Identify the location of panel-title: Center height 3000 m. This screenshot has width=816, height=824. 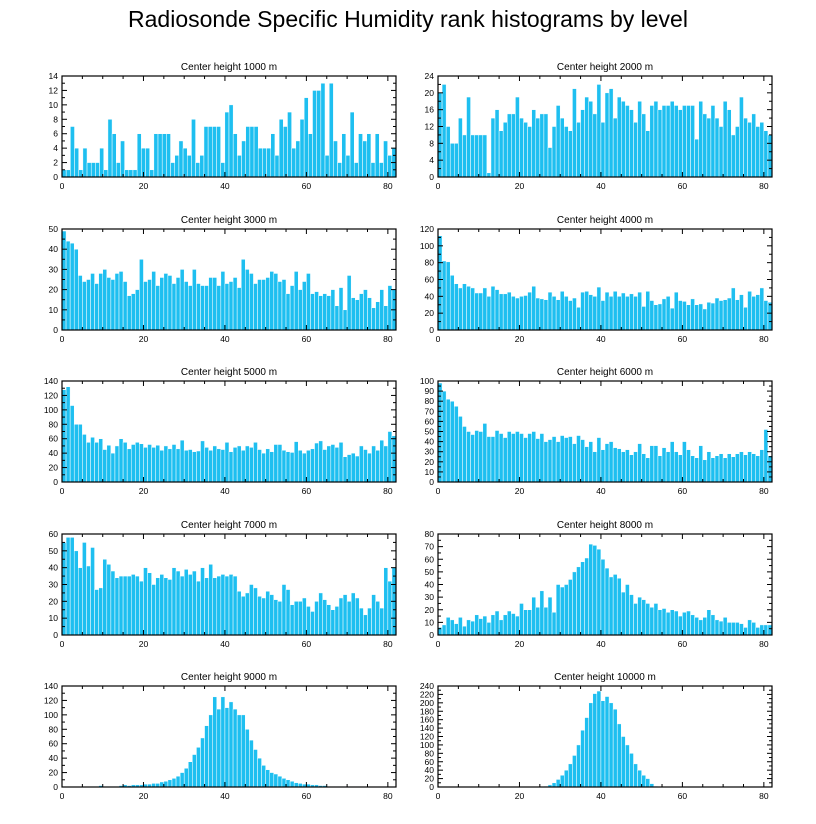
(229, 220).